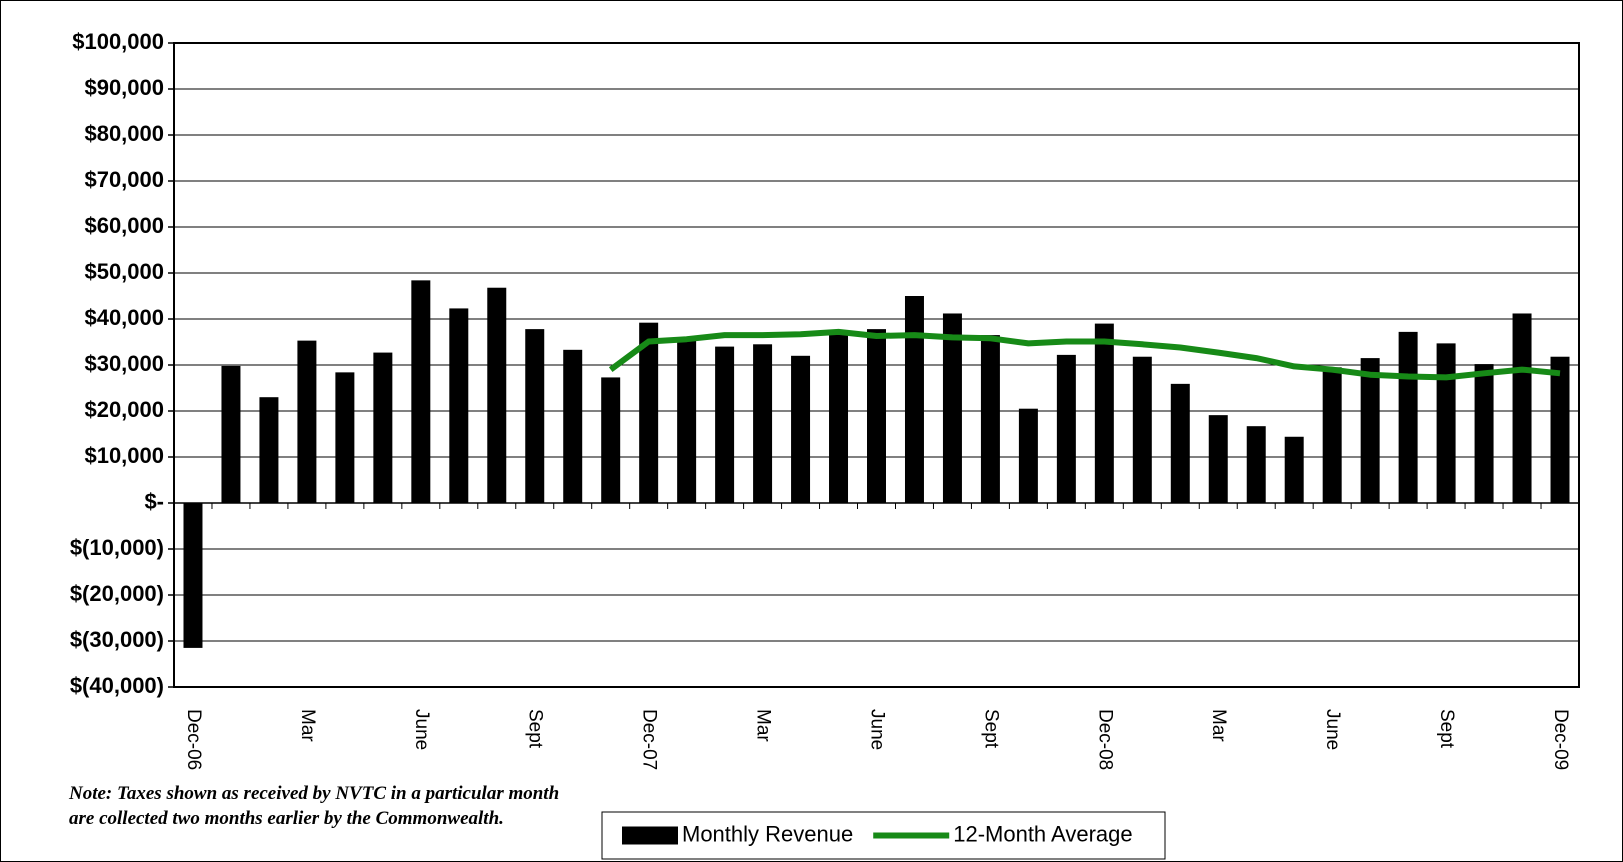  Describe the element at coordinates (124, 455) in the screenshot. I see `y-tick-label: $10,000` at that location.